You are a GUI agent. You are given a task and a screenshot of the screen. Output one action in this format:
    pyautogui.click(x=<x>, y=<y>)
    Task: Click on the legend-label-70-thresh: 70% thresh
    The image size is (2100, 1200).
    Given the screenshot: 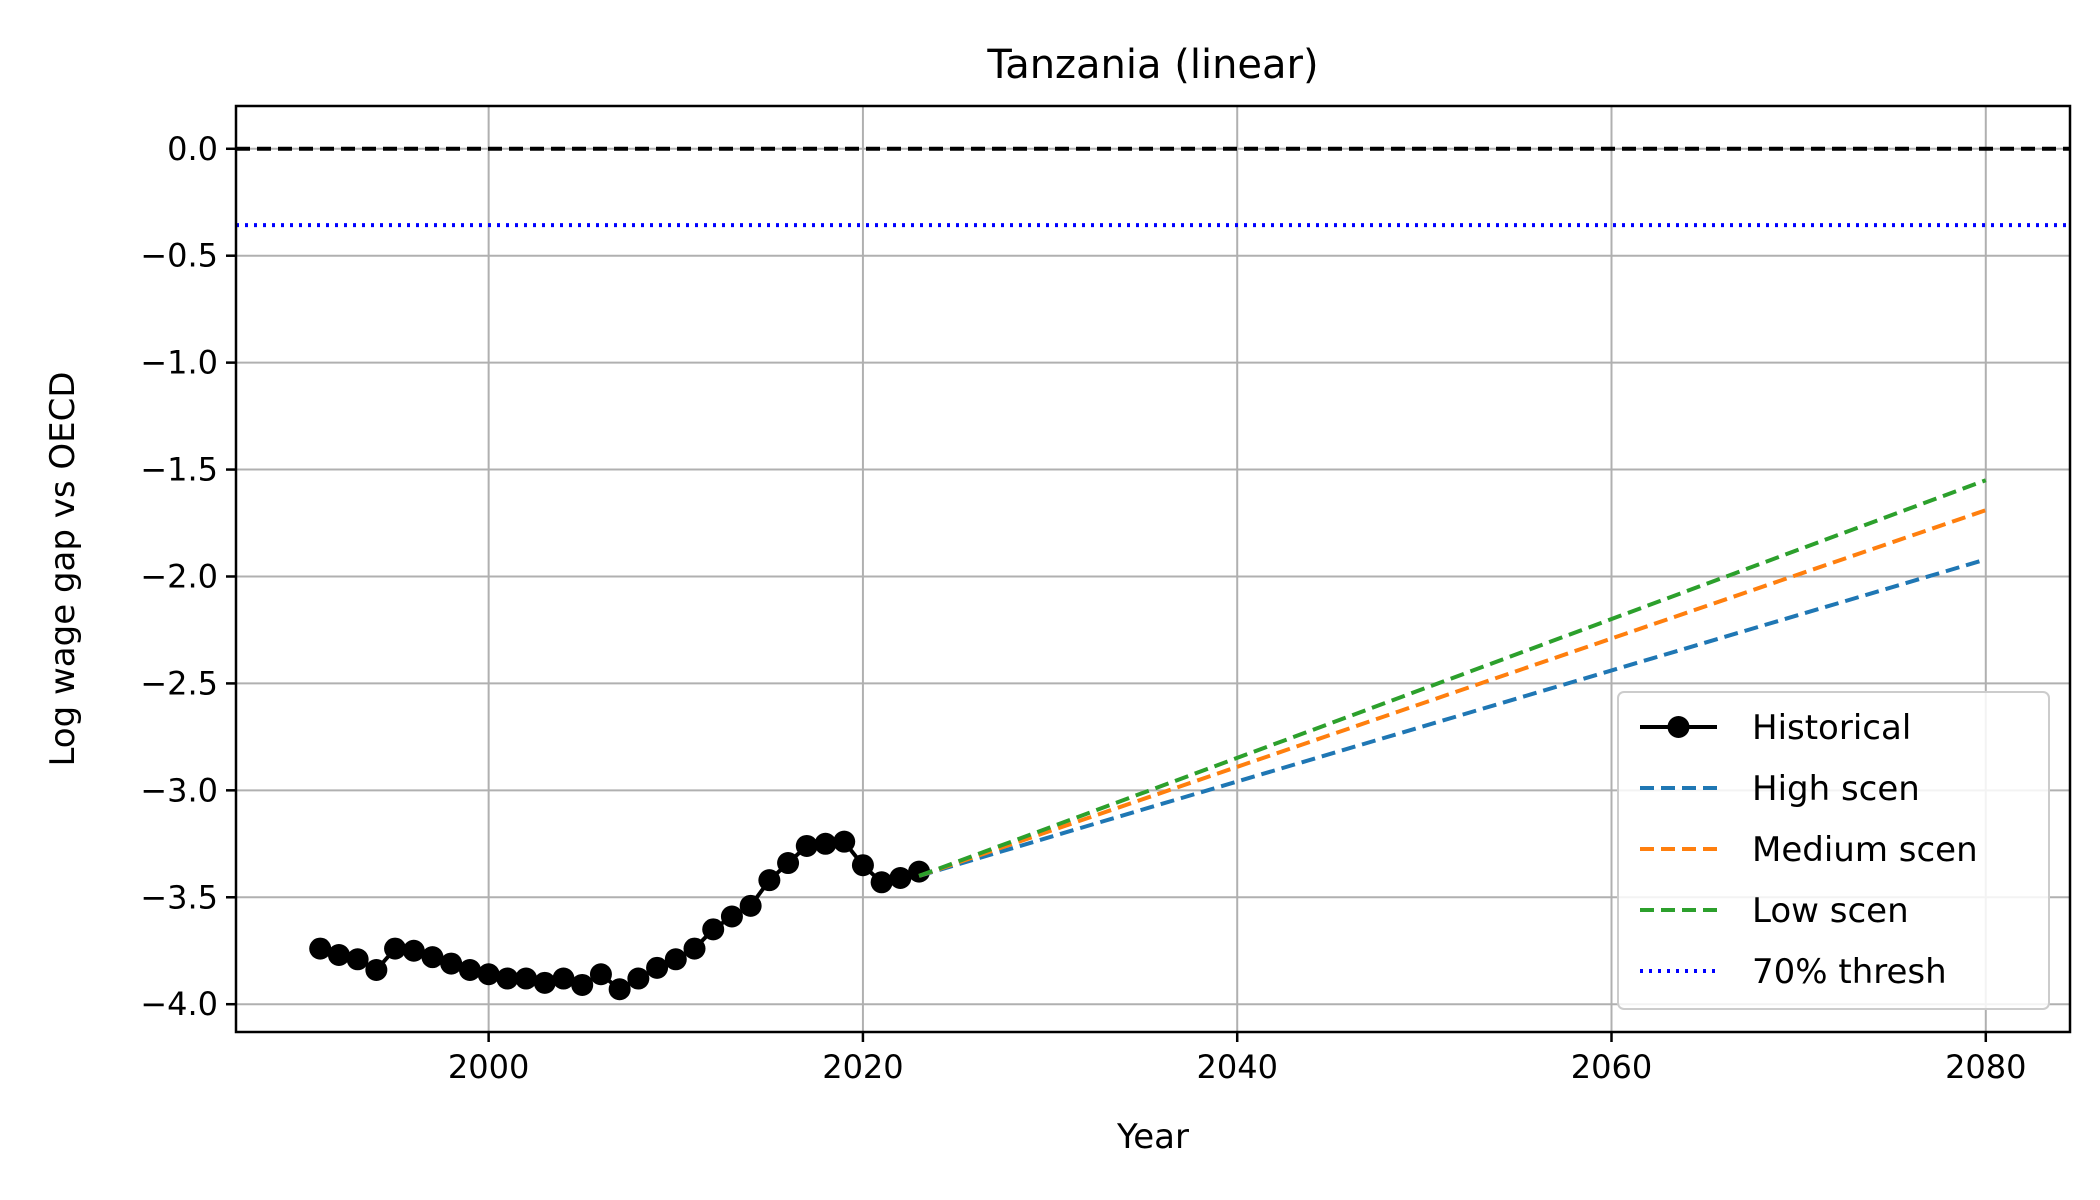 What is the action you would take?
    pyautogui.click(x=1849, y=972)
    